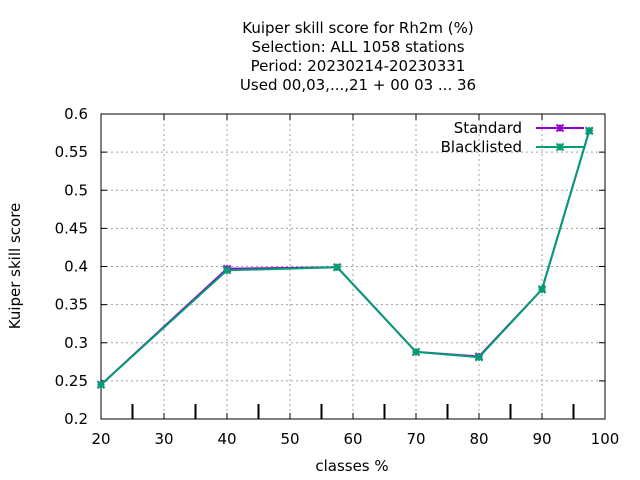 The height and width of the screenshot is (480, 640). I want to click on x-tick-label: 40, so click(226, 439).